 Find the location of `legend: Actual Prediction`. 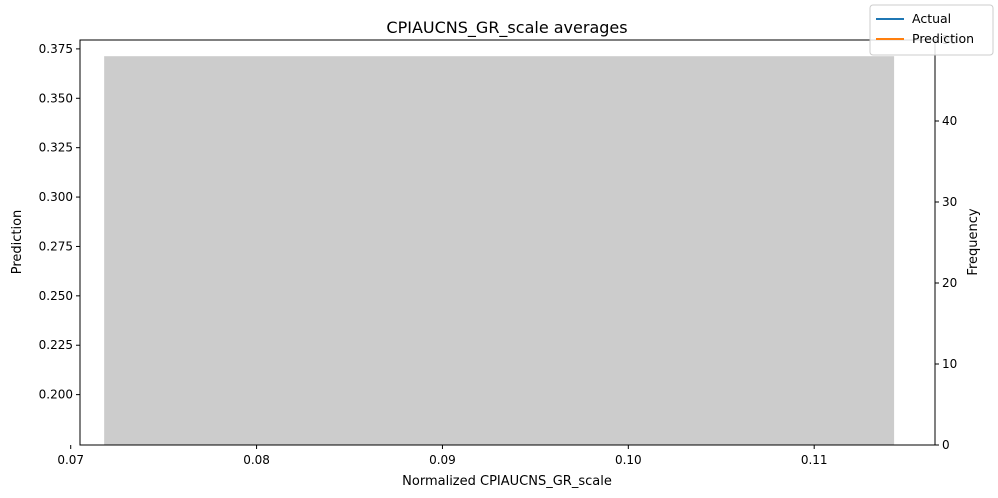

legend: Actual Prediction is located at coordinates (931, 30).